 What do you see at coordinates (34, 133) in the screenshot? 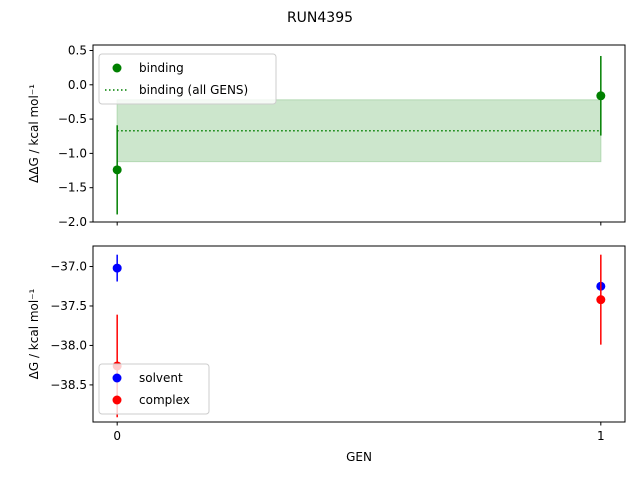
I see `y-axis-label: ΔΔG / kcal mol⁻¹` at bounding box center [34, 133].